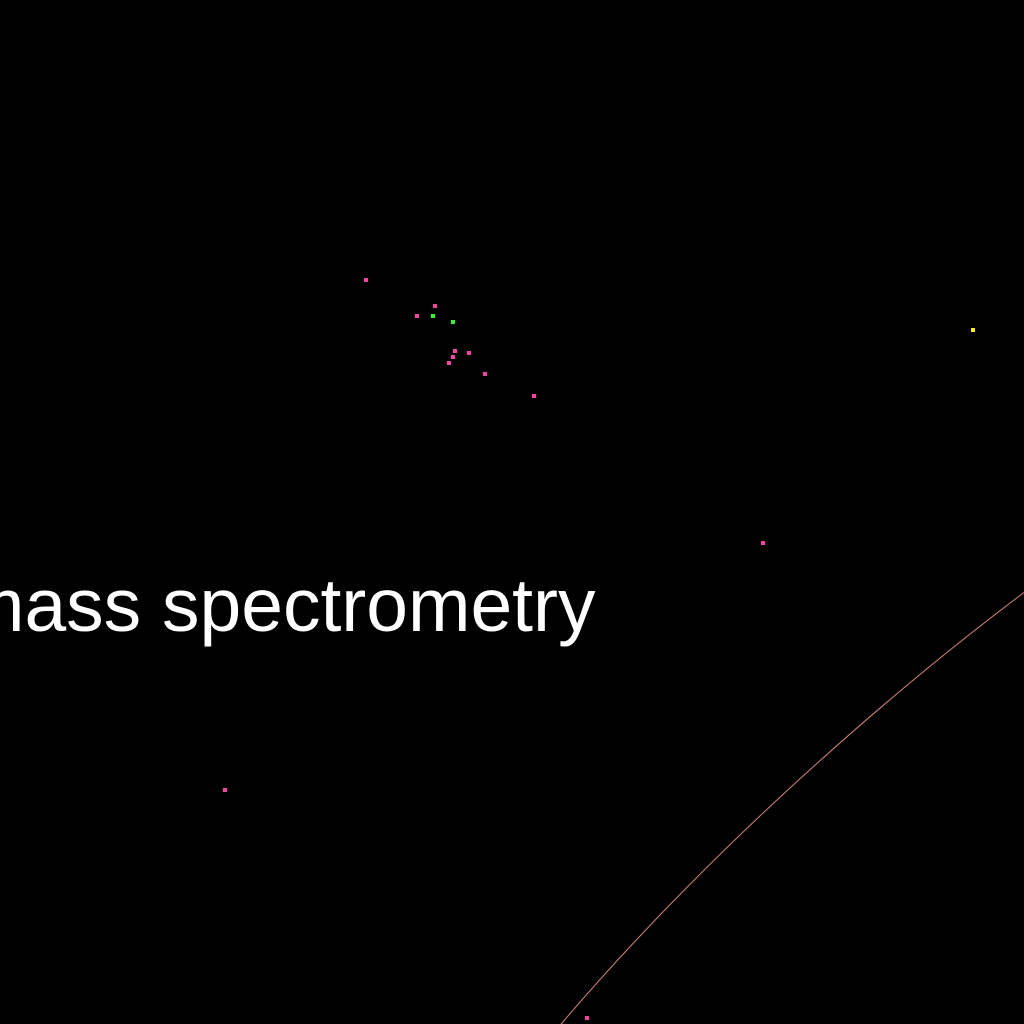 This screenshot has width=1024, height=1024. What do you see at coordinates (298, 605) in the screenshot?
I see `node-label-mass-spectrometry: mass spectrometry` at bounding box center [298, 605].